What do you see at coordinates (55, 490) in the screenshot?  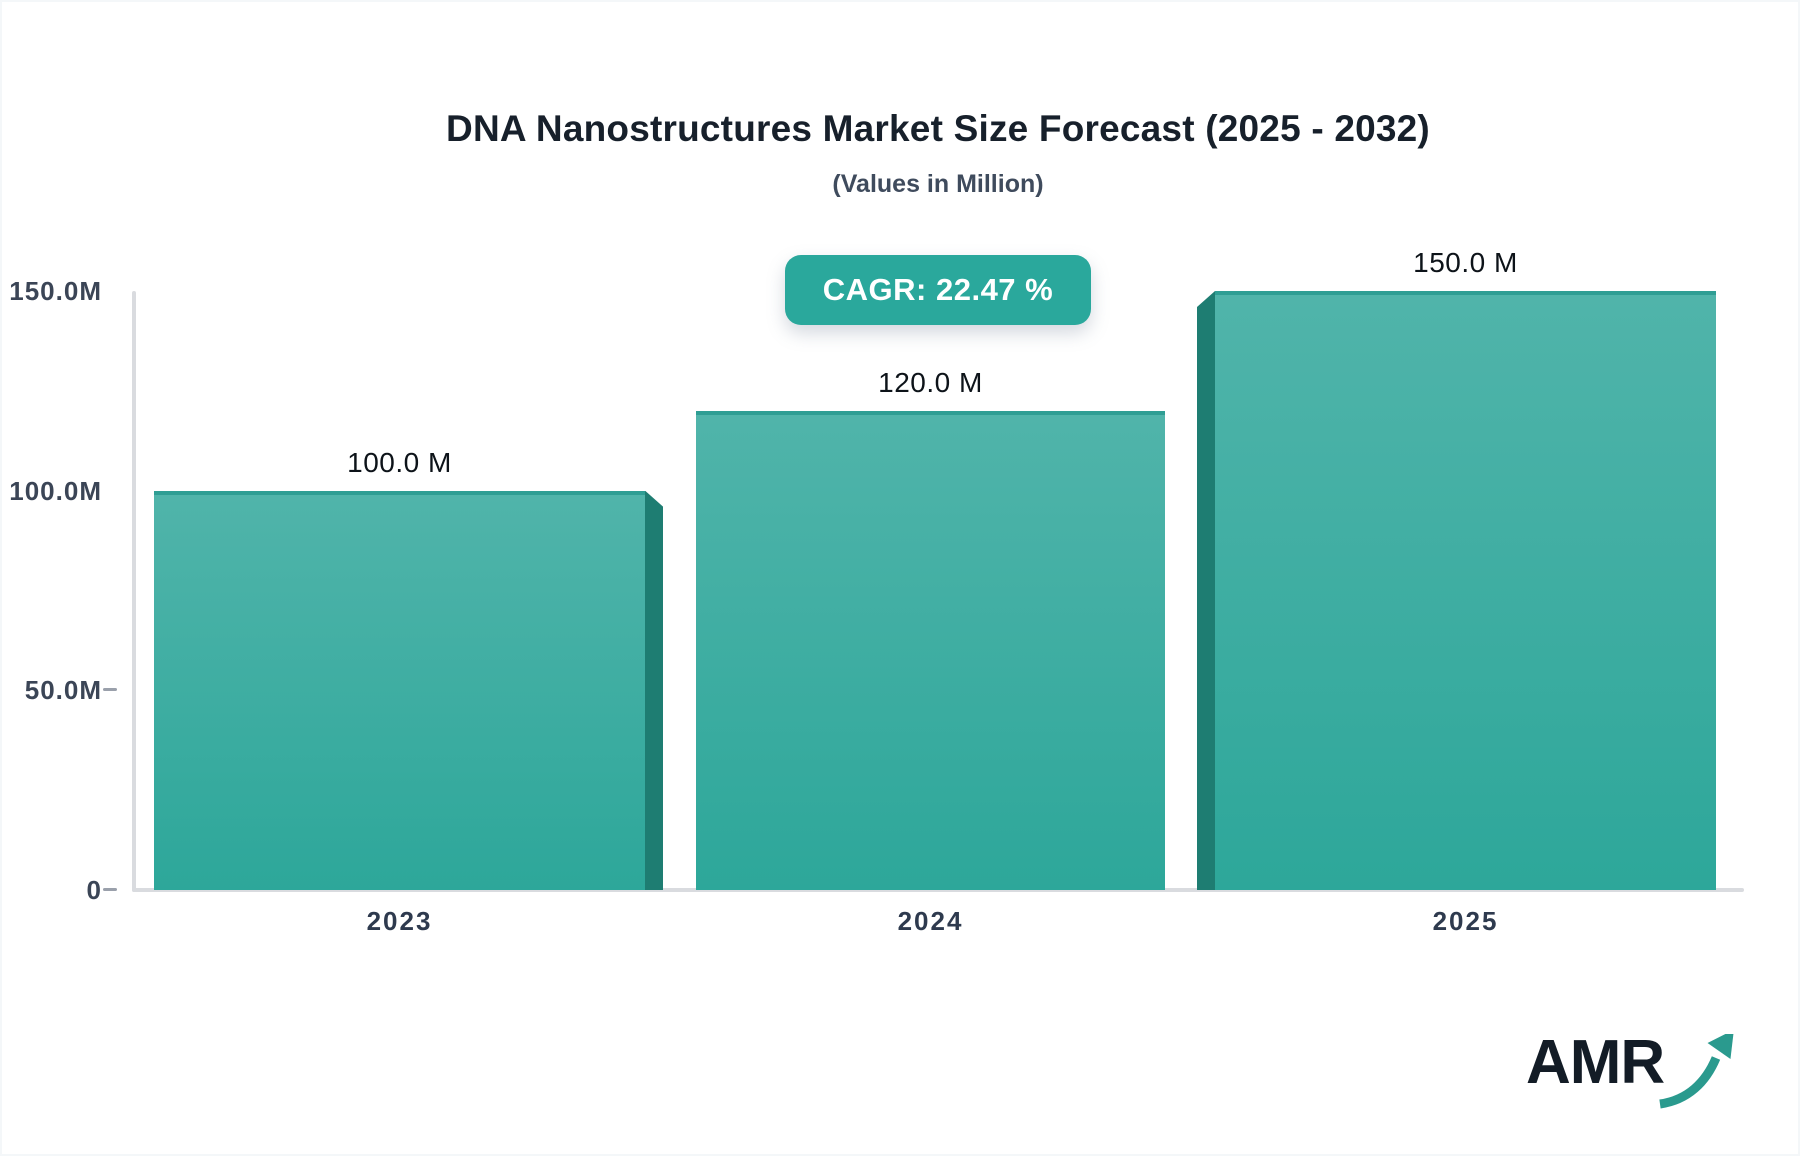 I see `y-tick-label-100.0M: 100.0M` at bounding box center [55, 490].